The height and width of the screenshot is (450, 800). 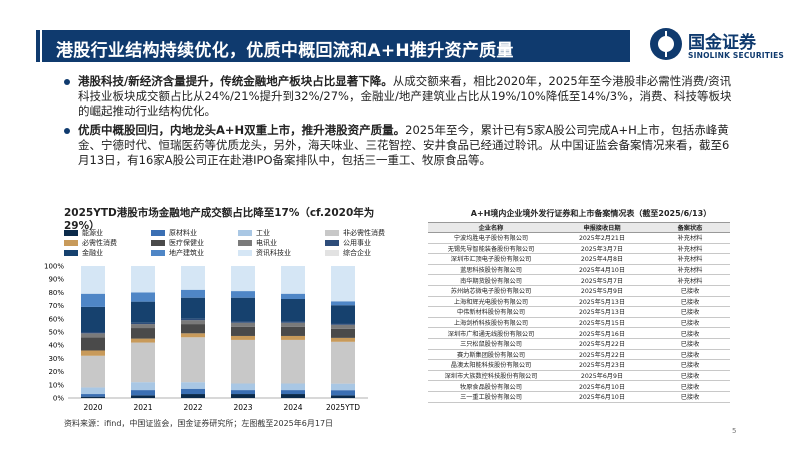 I want to click on logo-text-cn: 国金证券, so click(x=722, y=43).